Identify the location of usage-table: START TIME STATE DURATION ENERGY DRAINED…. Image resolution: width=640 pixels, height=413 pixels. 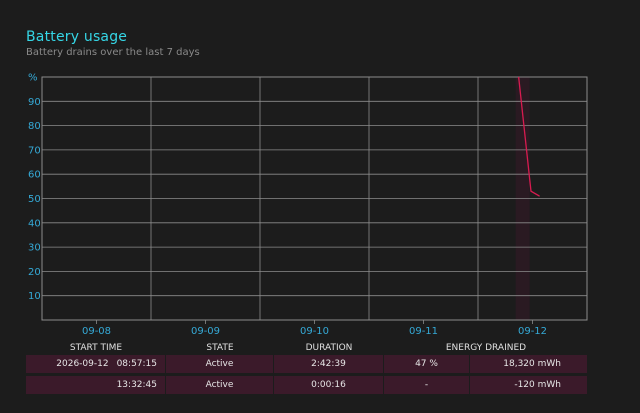
(307, 369).